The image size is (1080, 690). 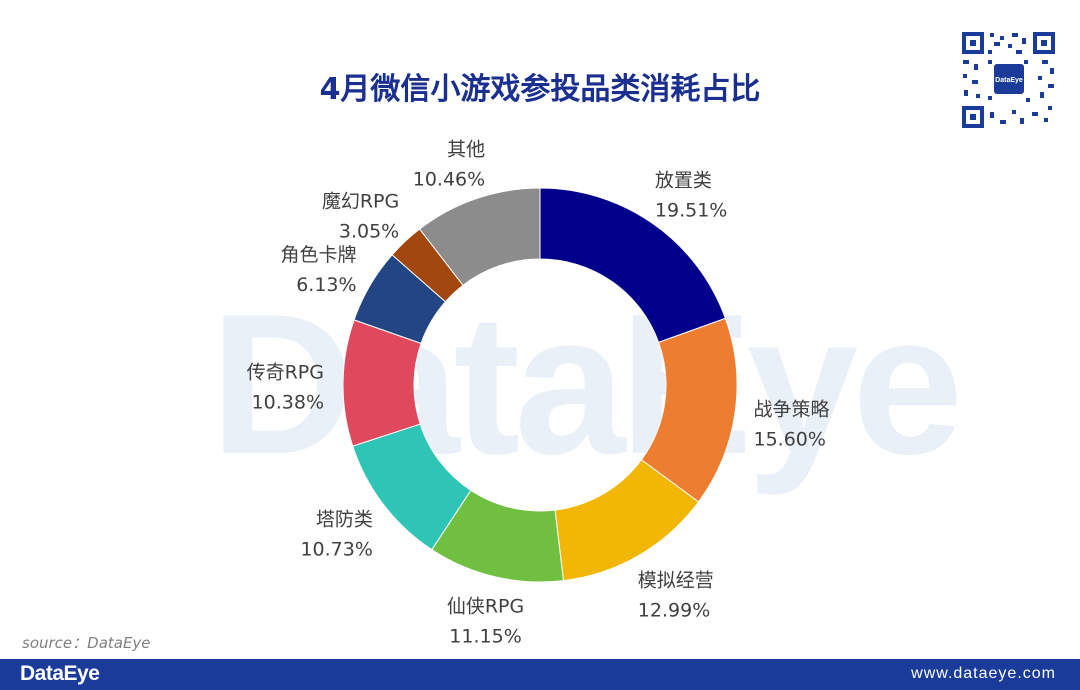 I want to click on slice-2-label: 战争策略, so click(x=791, y=409).